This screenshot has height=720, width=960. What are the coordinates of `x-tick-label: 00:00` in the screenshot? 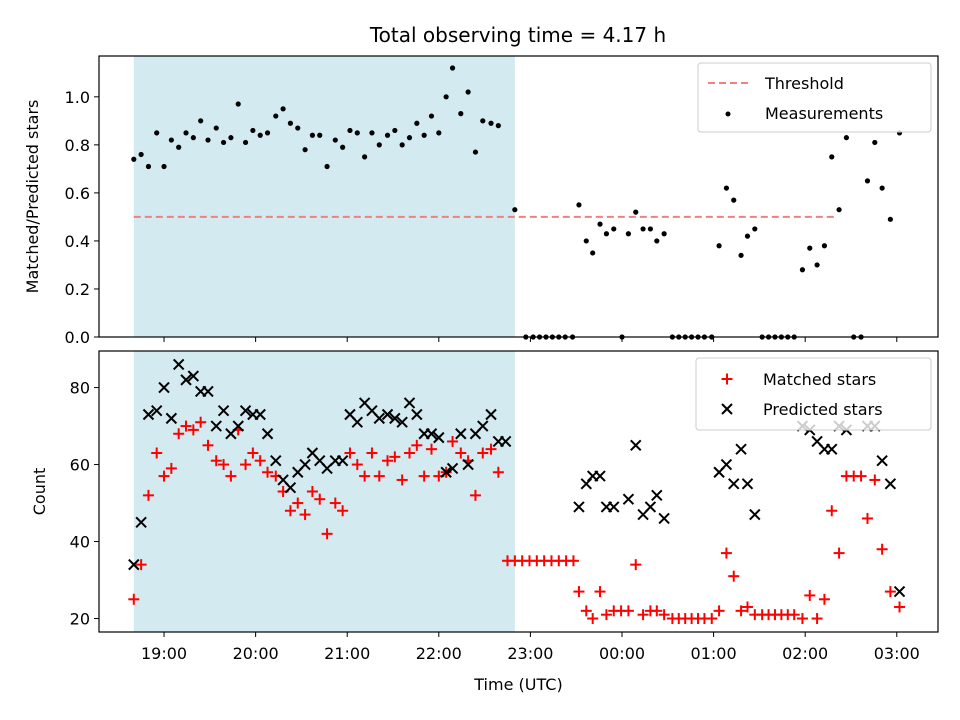 It's located at (622, 653).